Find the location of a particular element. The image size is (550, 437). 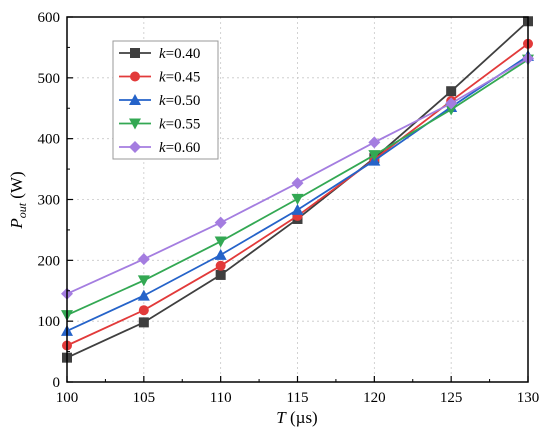

y-tick-label: 300 is located at coordinates (49, 201).